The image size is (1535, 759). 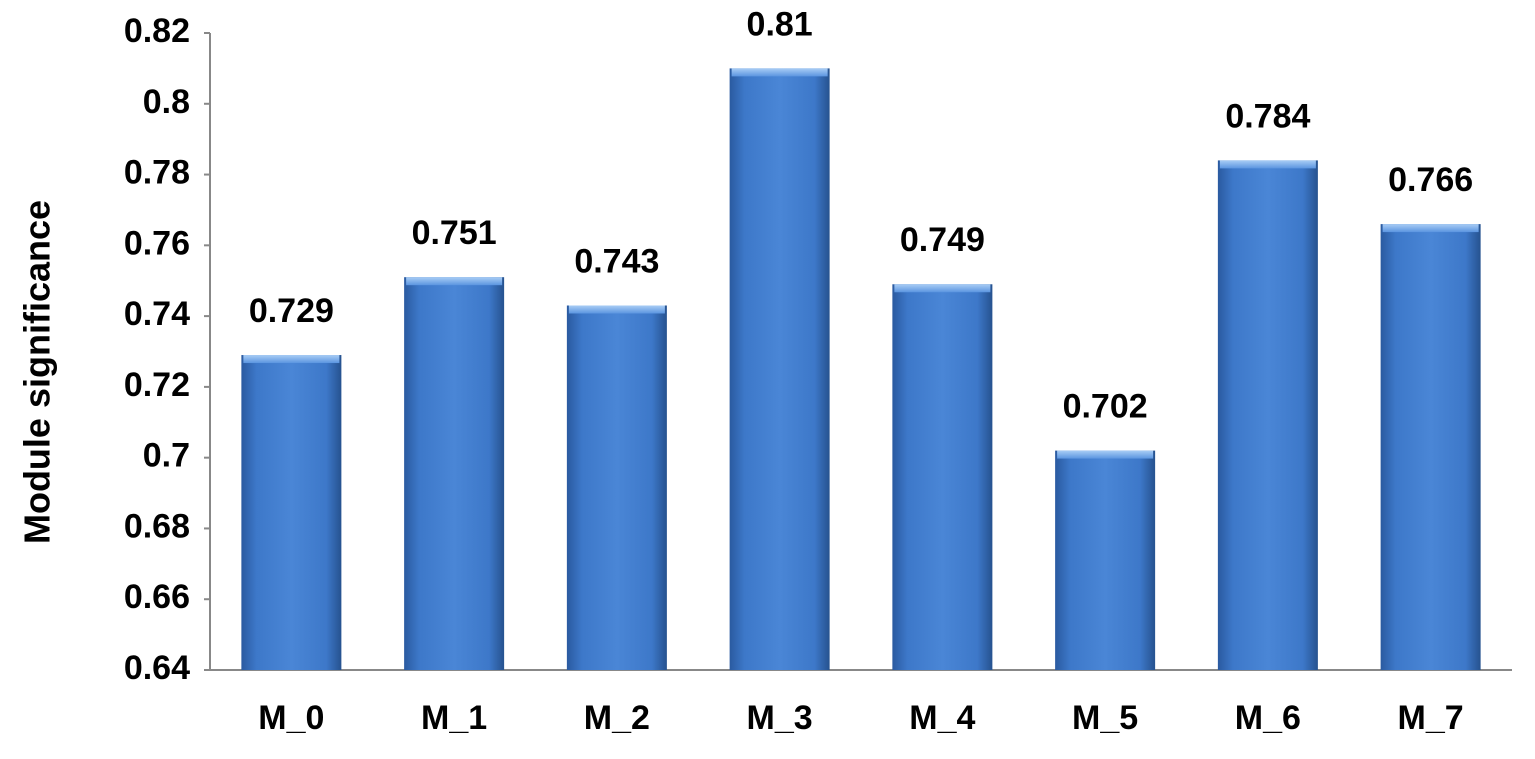 I want to click on value-label: 0.749, so click(x=942, y=240).